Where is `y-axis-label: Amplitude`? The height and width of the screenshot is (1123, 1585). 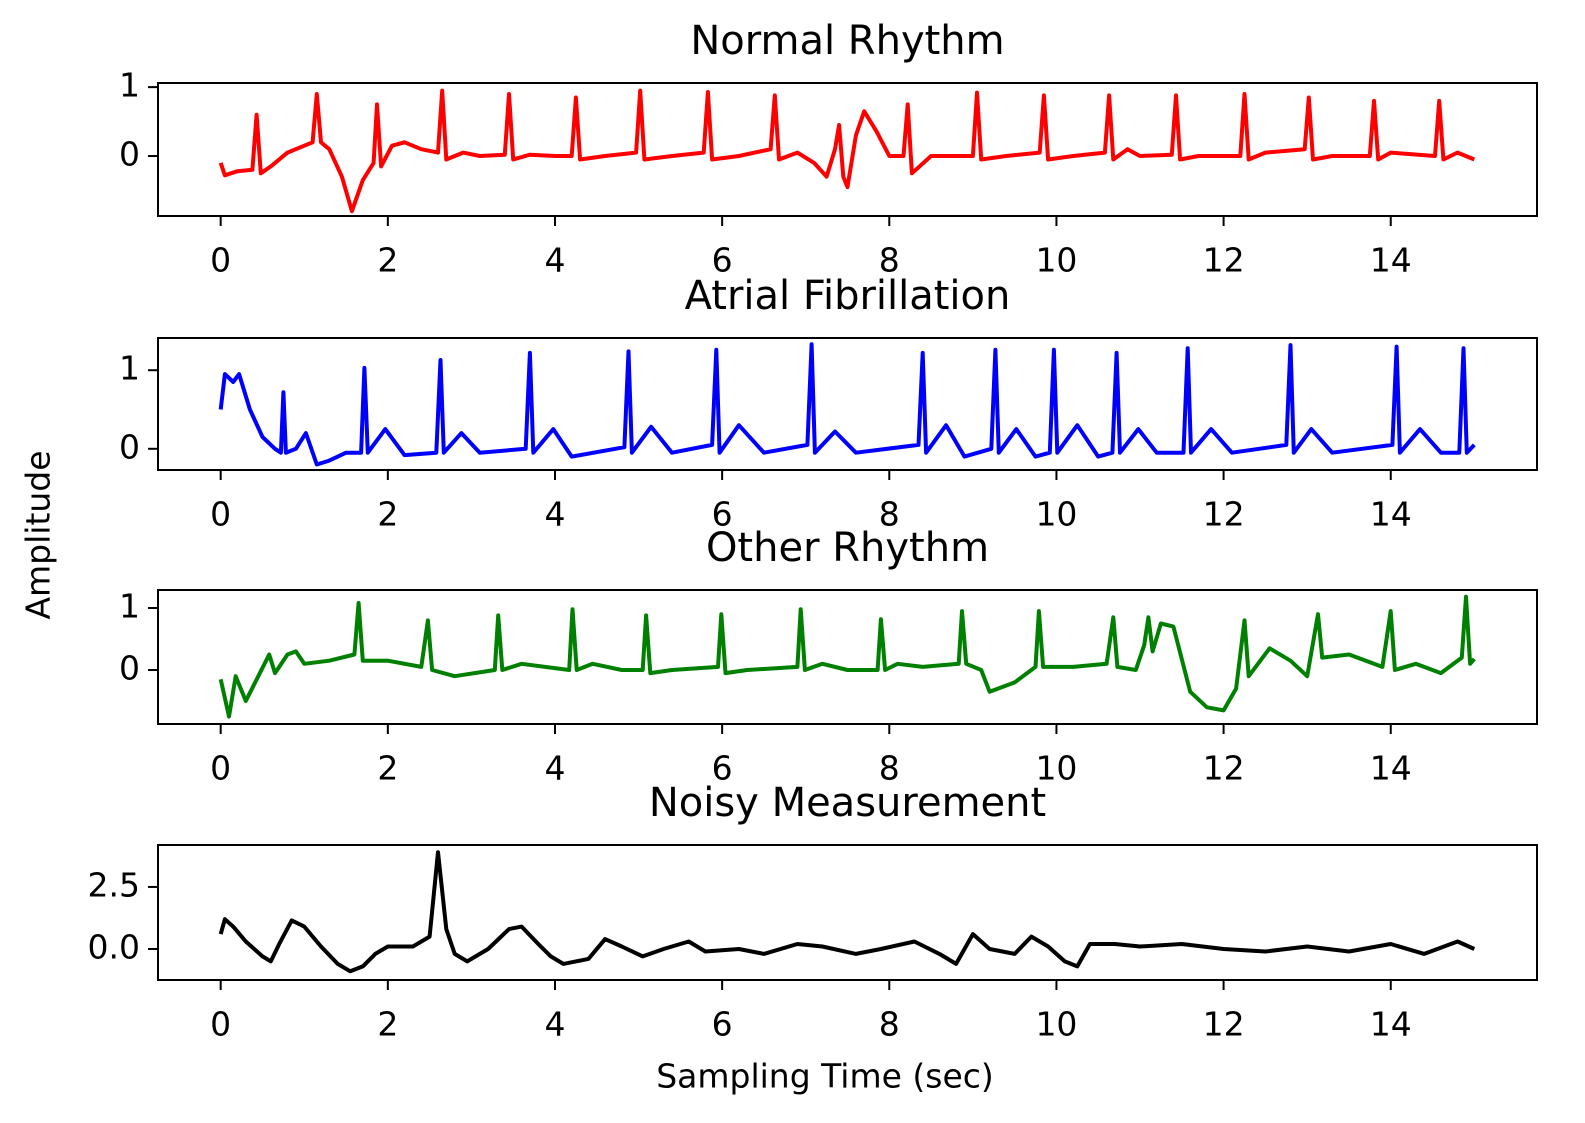 y-axis-label: Amplitude is located at coordinates (38, 534).